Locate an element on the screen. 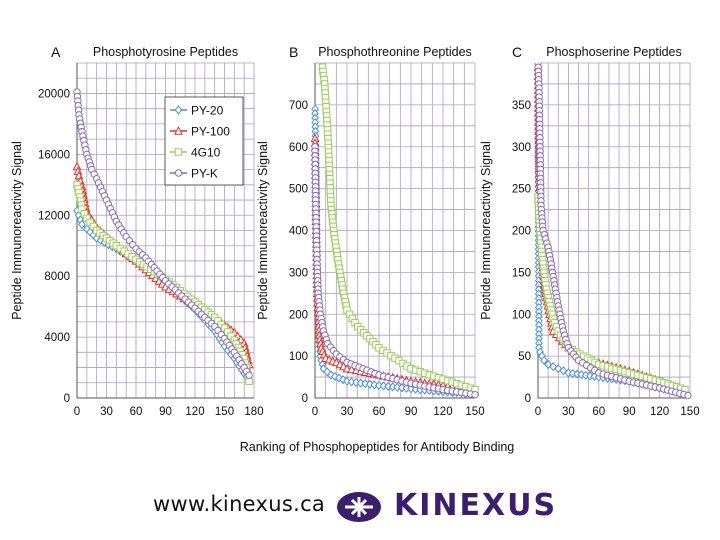  chart-title: Phosphothreonine Peptides is located at coordinates (395, 52).